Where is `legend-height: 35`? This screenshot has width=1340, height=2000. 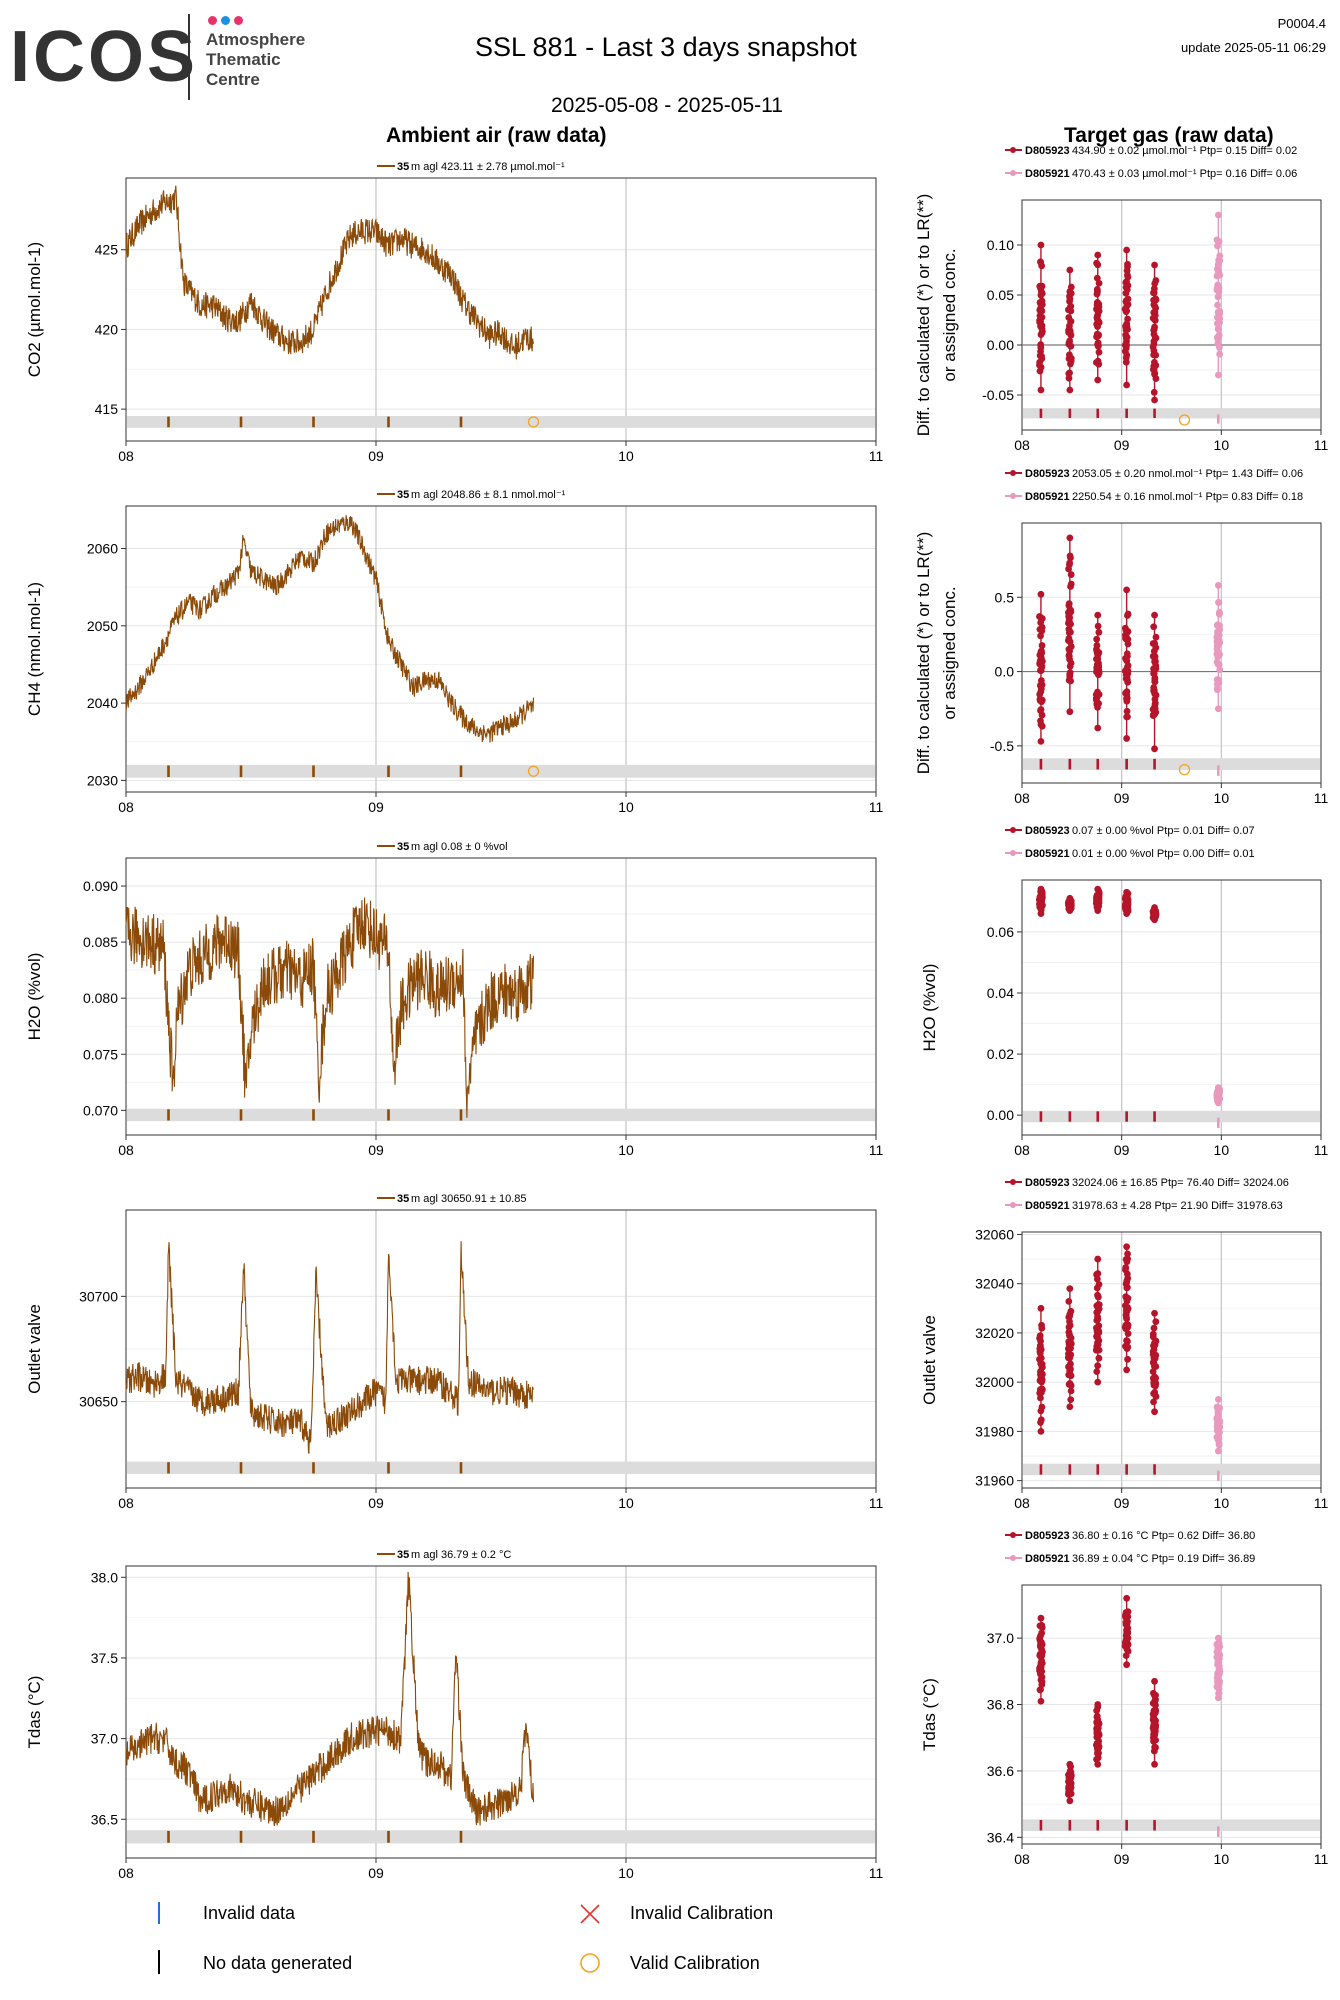
legend-height: 35 is located at coordinates (403, 1555).